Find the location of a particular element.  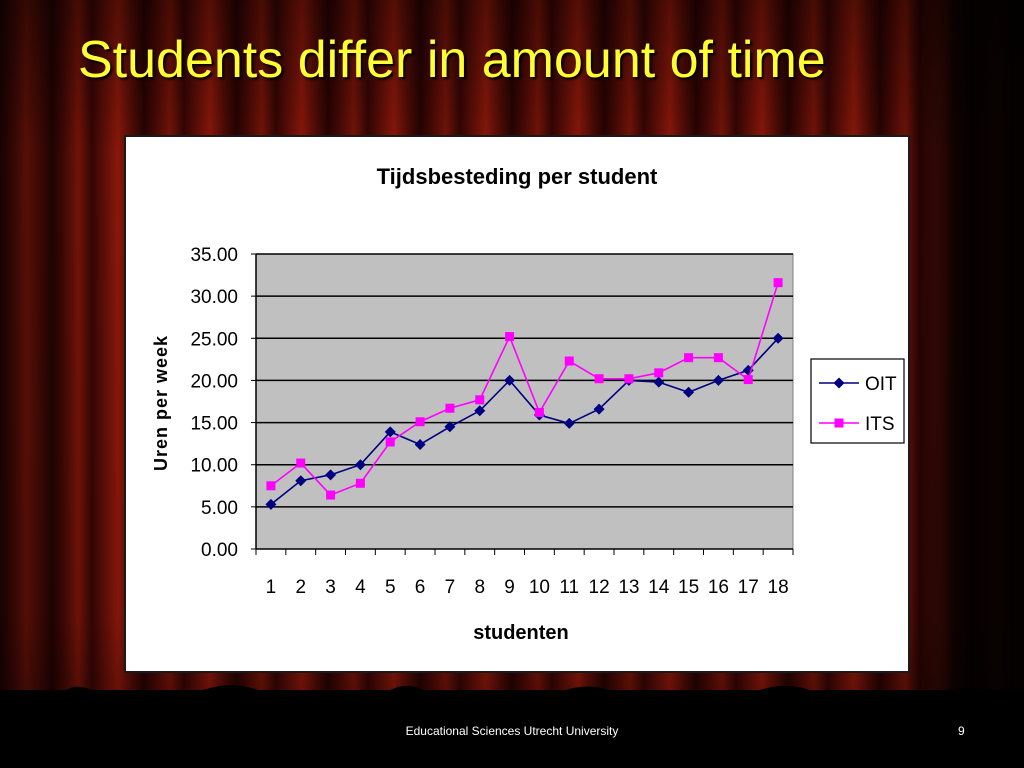

legend-label: OIT is located at coordinates (881, 384).